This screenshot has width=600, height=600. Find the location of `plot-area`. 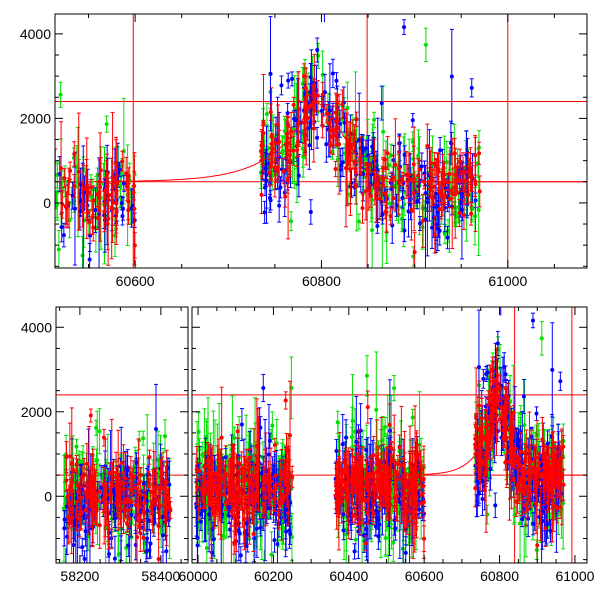

plot-area is located at coordinates (122, 473).